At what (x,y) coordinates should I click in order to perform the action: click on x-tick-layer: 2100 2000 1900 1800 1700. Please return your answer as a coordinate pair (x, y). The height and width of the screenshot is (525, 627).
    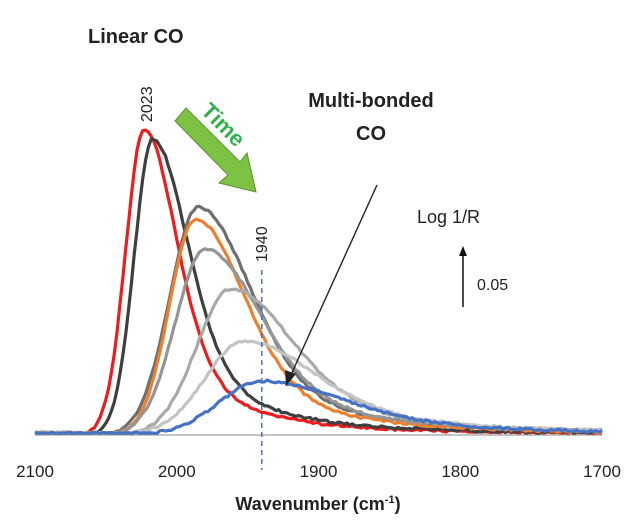
    Looking at the image, I should click on (318, 471).